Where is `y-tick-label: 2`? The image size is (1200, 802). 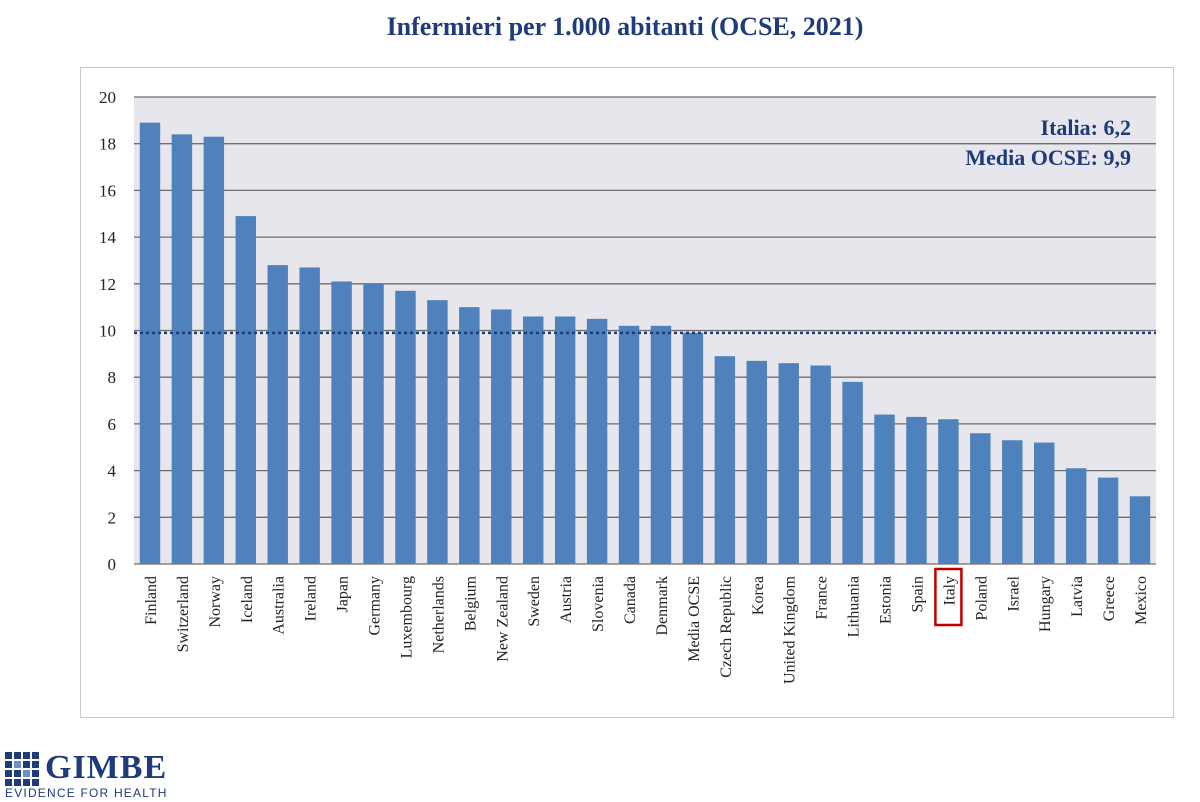
y-tick-label: 2 is located at coordinates (112, 517).